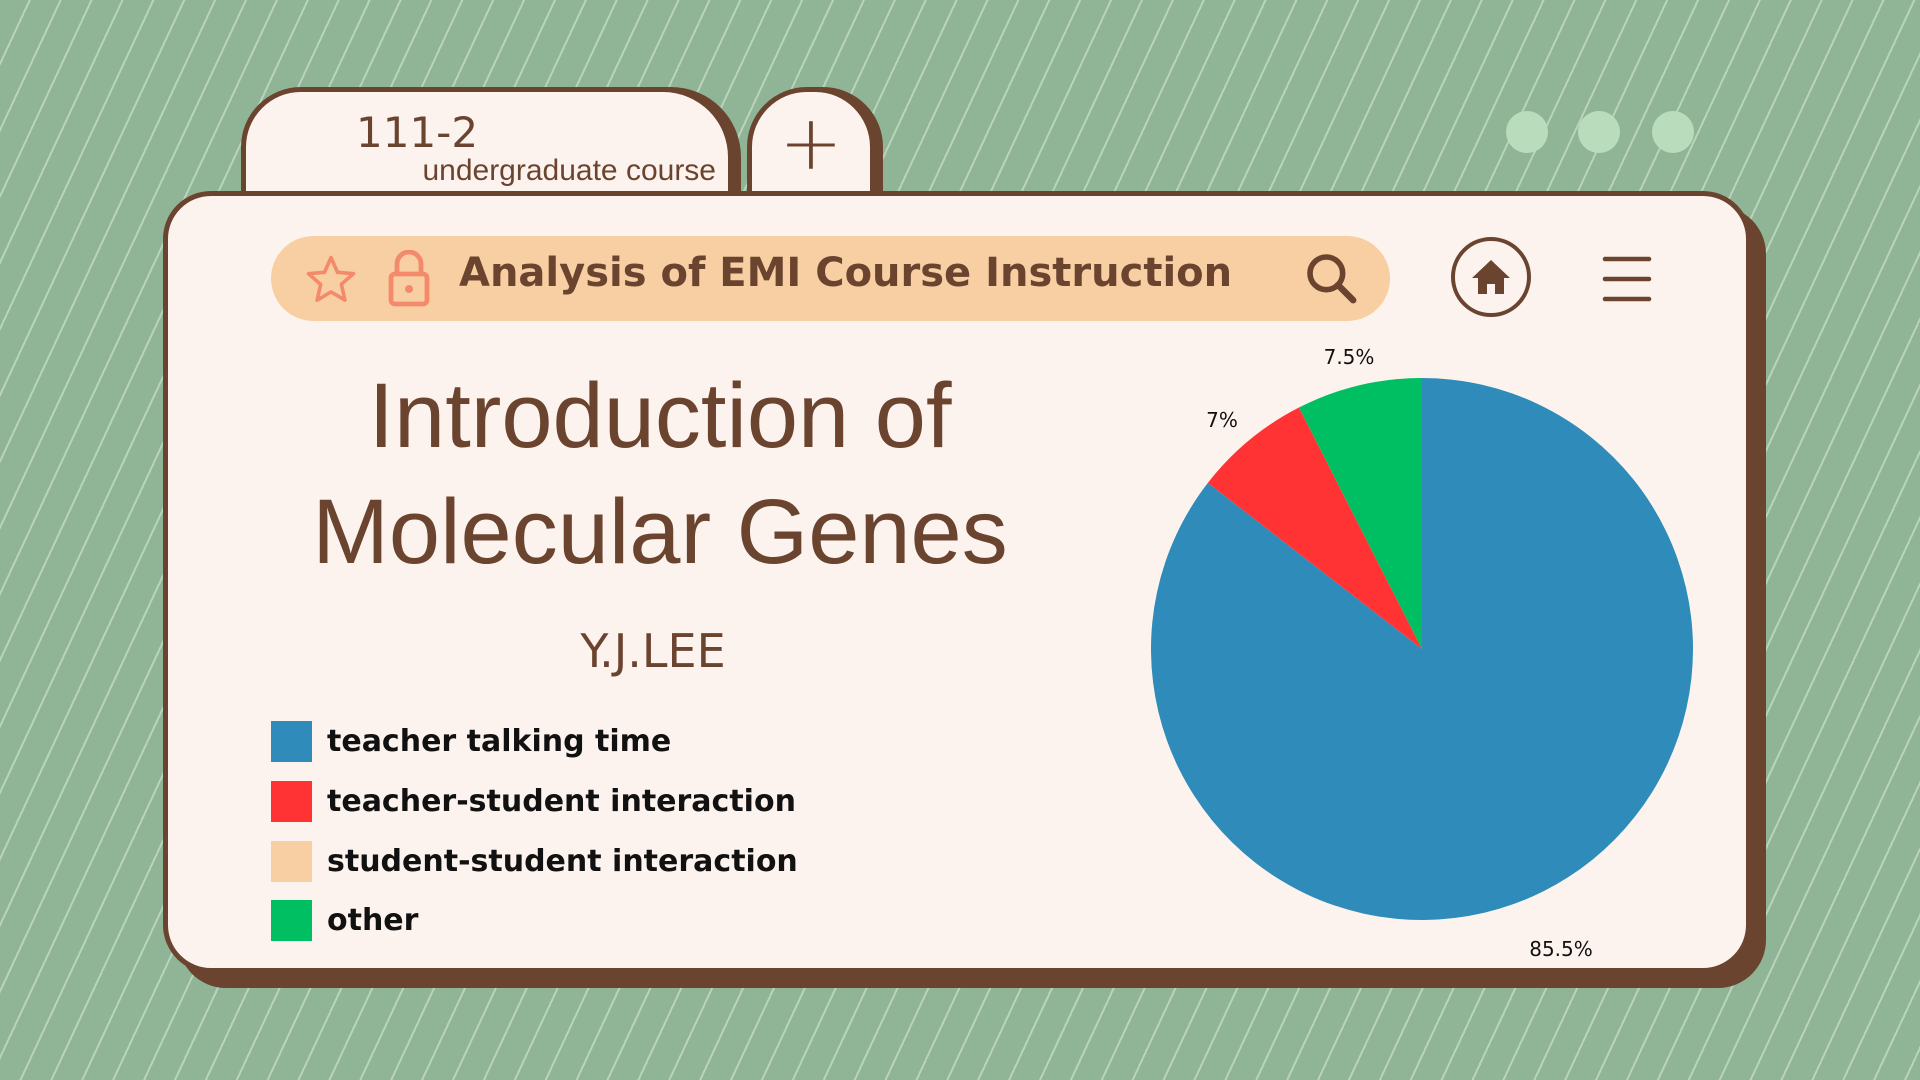 The height and width of the screenshot is (1080, 1920). What do you see at coordinates (561, 801) in the screenshot?
I see `legend-label: teacher-student interaction` at bounding box center [561, 801].